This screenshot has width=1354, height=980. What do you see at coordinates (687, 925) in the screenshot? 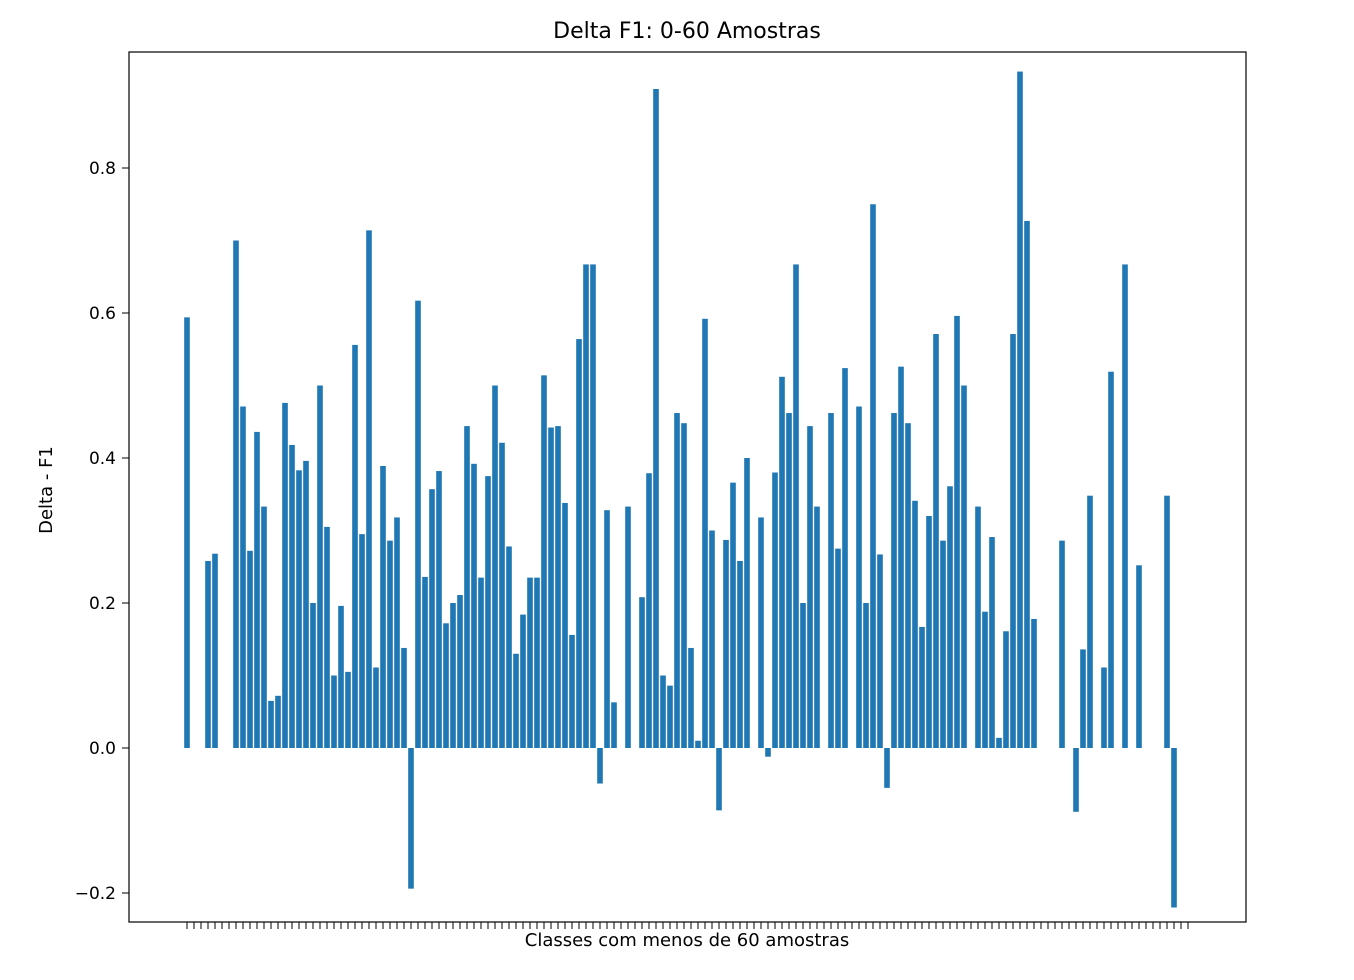
I see `x-axis-ticks` at bounding box center [687, 925].